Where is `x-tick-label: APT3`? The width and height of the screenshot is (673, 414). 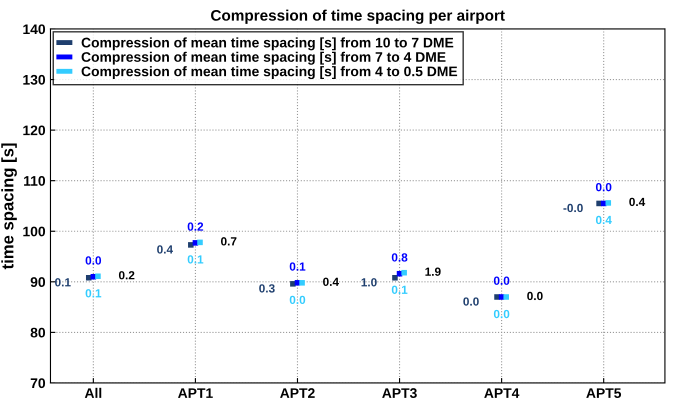 x-tick-label: APT3 is located at coordinates (399, 393).